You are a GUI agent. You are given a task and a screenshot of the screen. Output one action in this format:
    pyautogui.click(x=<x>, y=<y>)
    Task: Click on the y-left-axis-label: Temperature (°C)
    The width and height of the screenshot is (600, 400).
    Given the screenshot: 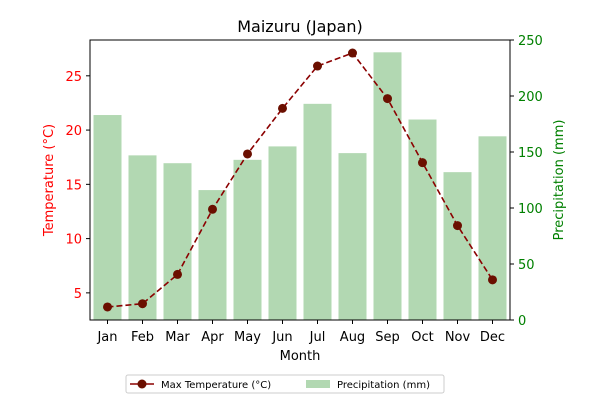 What is the action you would take?
    pyautogui.click(x=49, y=180)
    